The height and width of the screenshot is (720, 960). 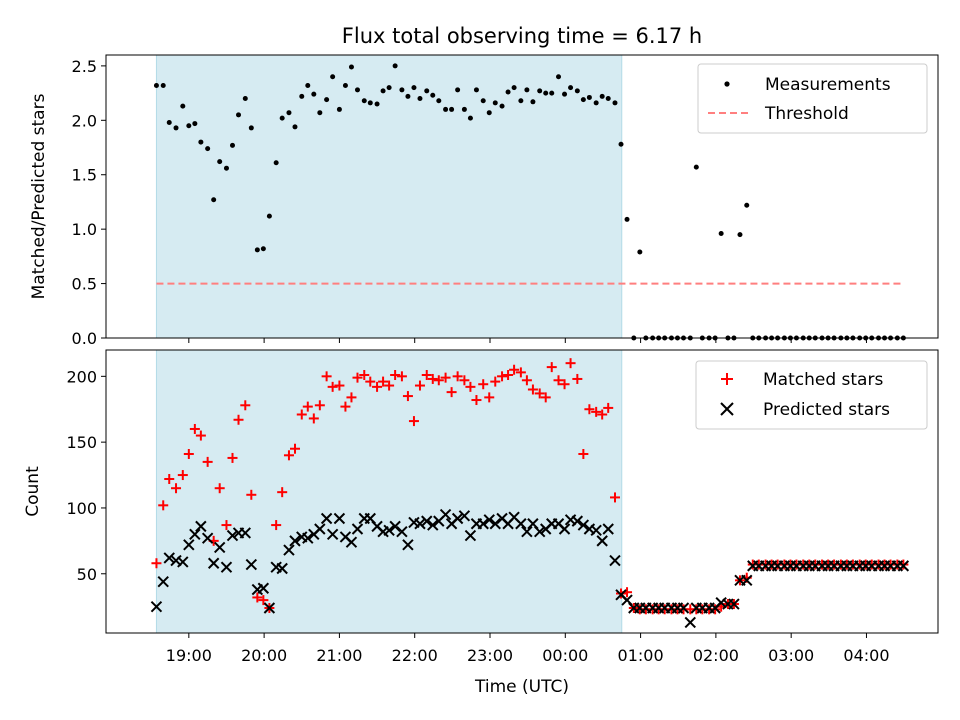 What do you see at coordinates (84, 338) in the screenshot?
I see `top-y-tick-label: 0.0` at bounding box center [84, 338].